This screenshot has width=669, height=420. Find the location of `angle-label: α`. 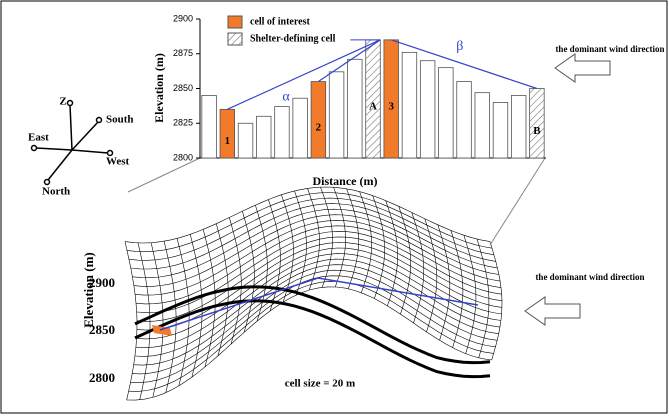

angle-label: α is located at coordinates (286, 97).